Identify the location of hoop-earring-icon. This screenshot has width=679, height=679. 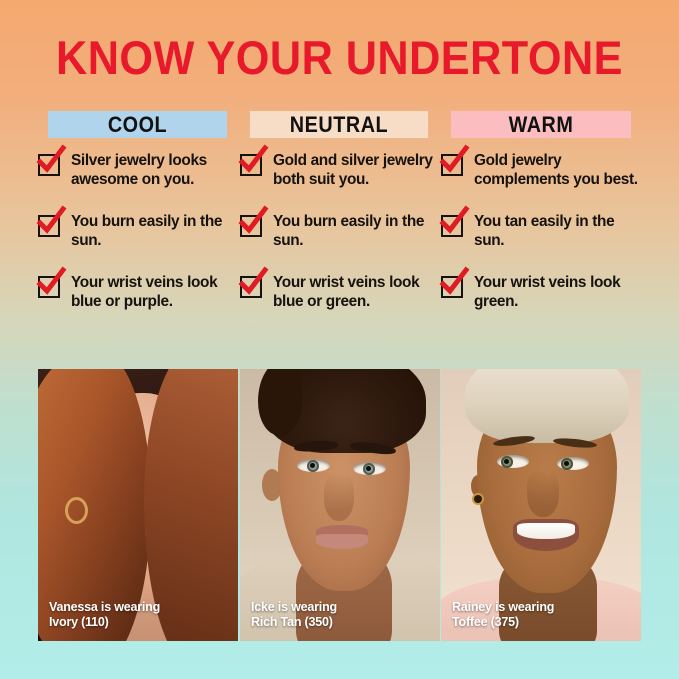
(76, 510).